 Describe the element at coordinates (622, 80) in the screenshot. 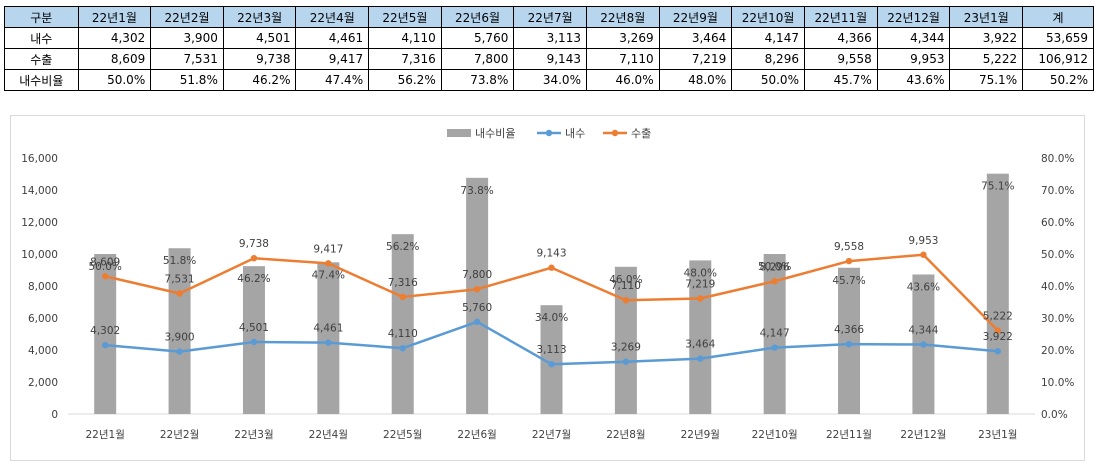

I see `table-cell: 46.0%` at that location.